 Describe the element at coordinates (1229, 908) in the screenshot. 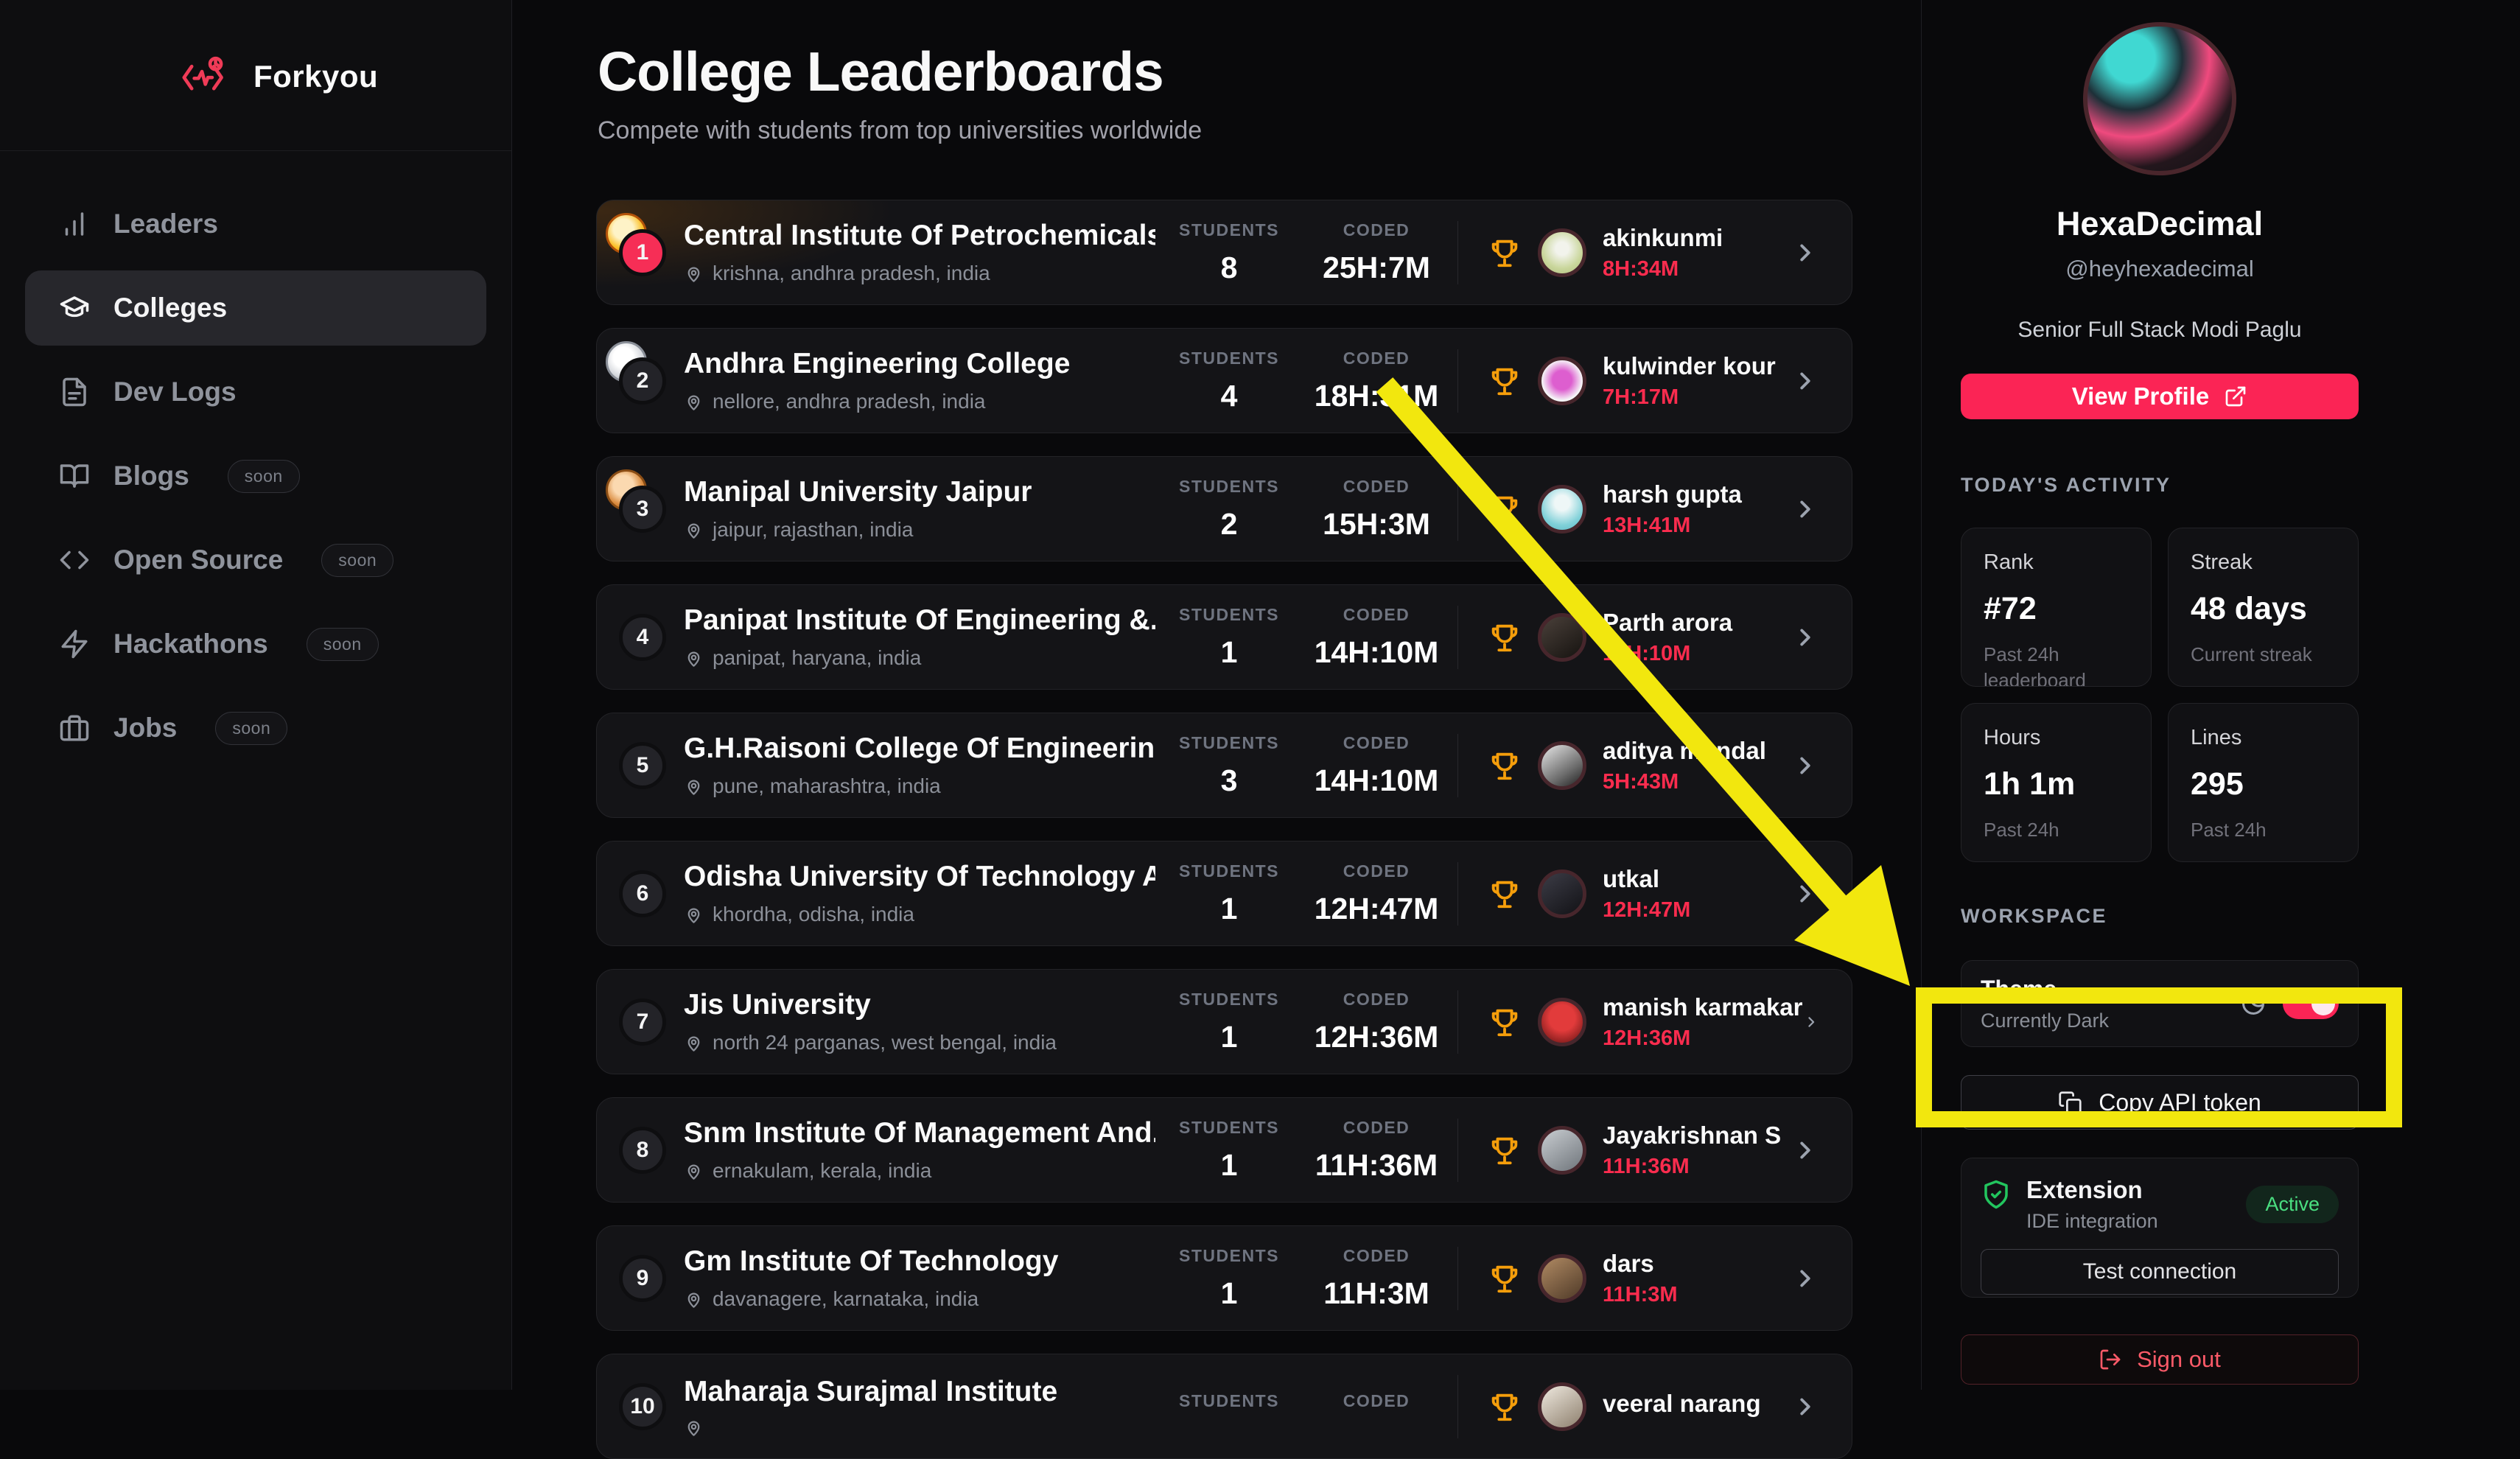

I see `students-value: 1` at that location.